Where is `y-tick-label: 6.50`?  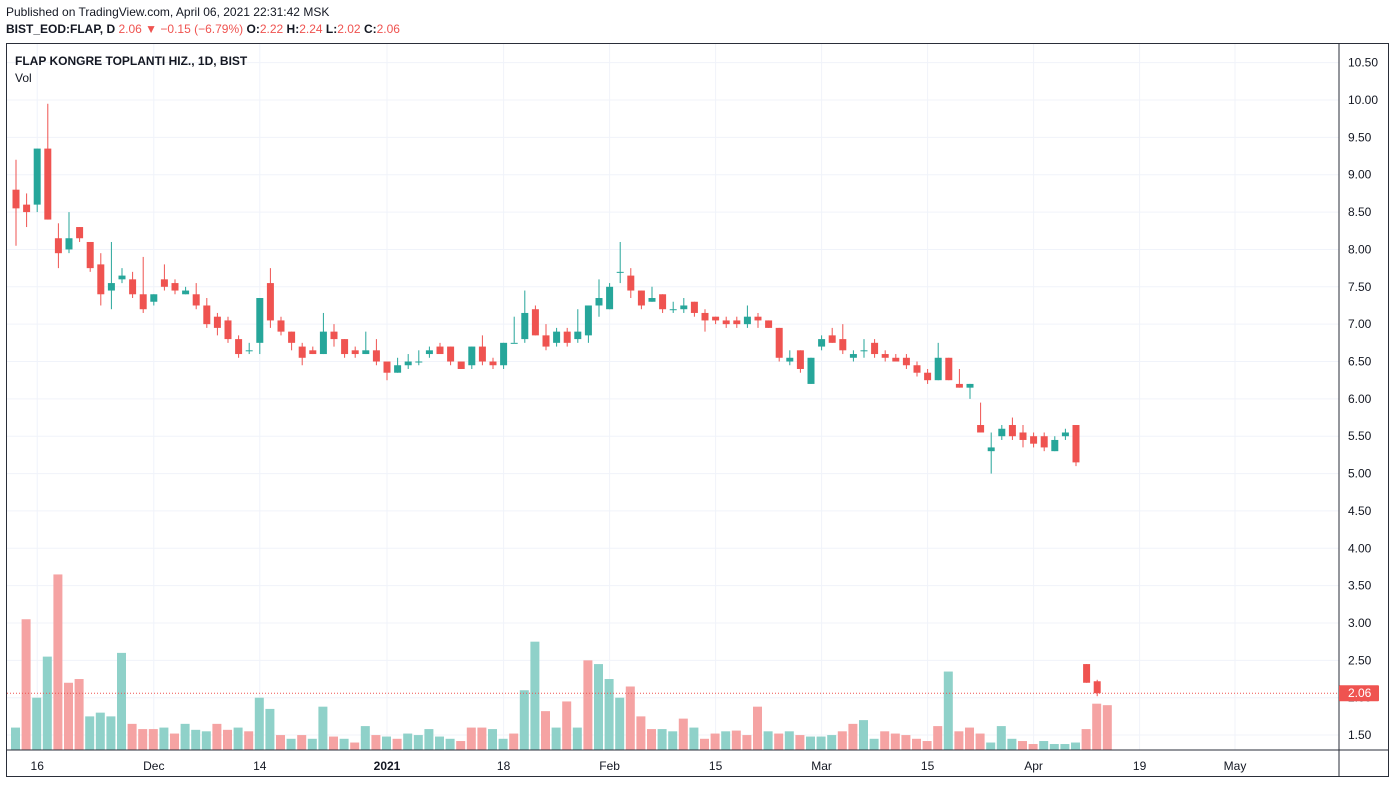 y-tick-label: 6.50 is located at coordinates (1360, 362).